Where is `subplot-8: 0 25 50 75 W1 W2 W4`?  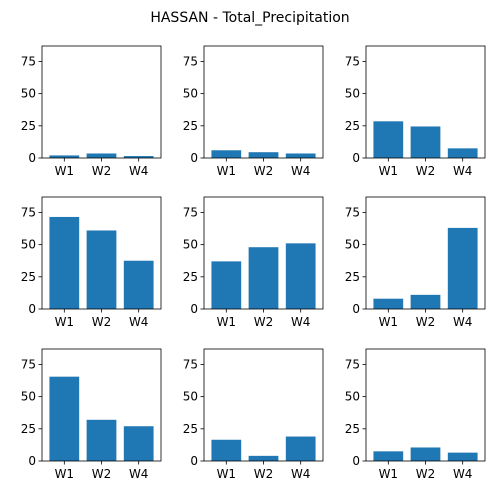
subplot-8: 0 25 50 75 W1 W2 W4 is located at coordinates (253, 414).